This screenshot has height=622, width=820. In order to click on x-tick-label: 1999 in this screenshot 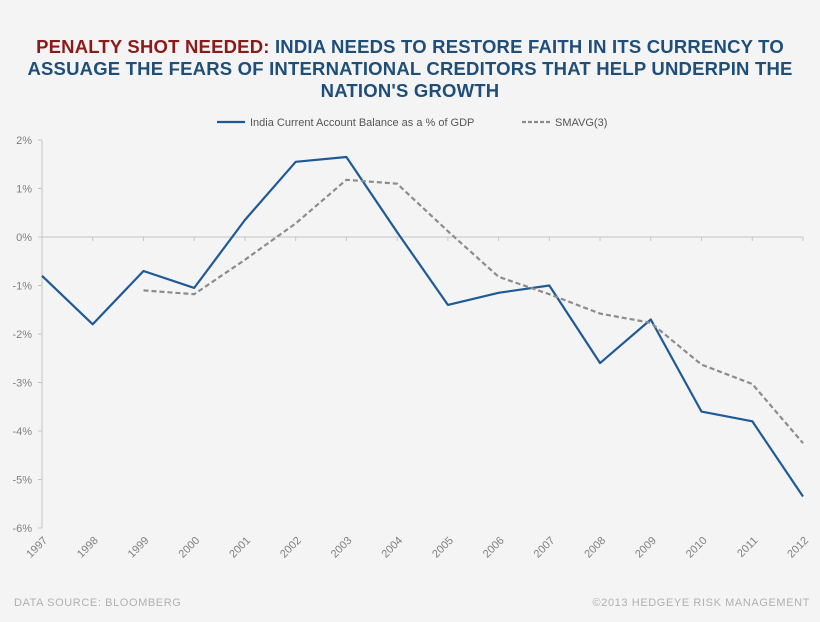, I will do `click(139, 548)`.